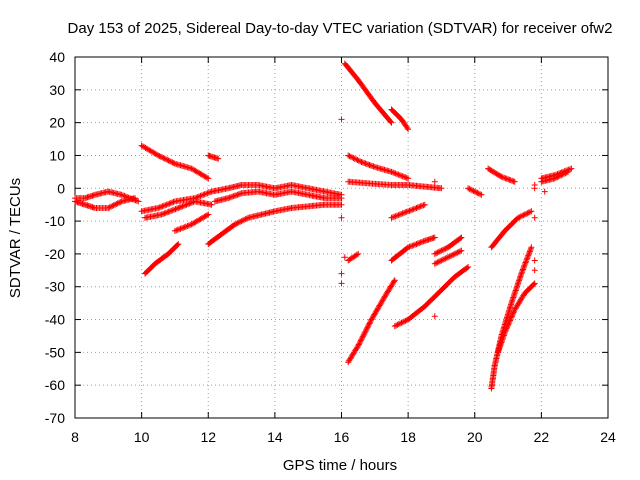  I want to click on y-tick-label: 10, so click(57, 155).